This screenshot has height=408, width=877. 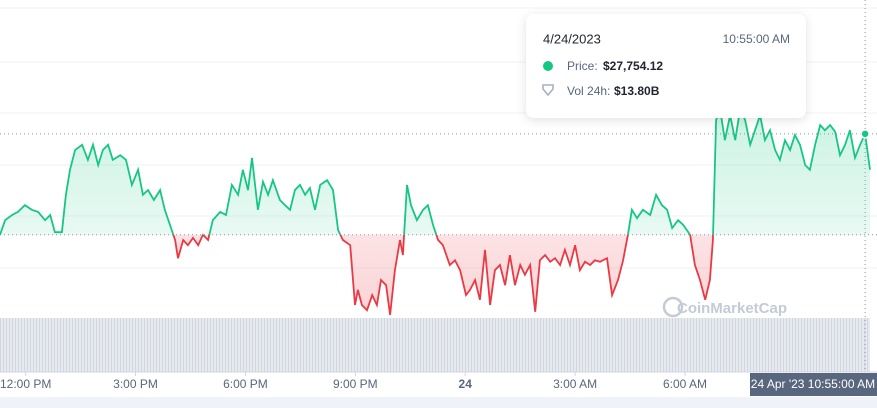 What do you see at coordinates (548, 90) in the screenshot?
I see `volume-icon` at bounding box center [548, 90].